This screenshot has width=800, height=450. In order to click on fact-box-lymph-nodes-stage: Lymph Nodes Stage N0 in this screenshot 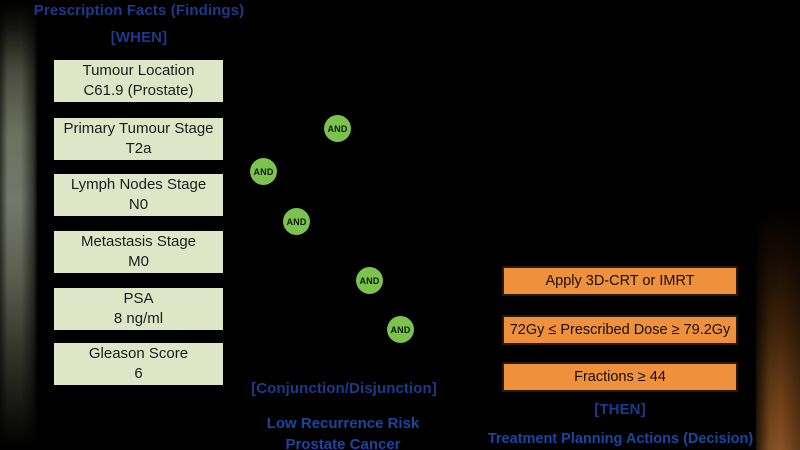, I will do `click(138, 195)`.